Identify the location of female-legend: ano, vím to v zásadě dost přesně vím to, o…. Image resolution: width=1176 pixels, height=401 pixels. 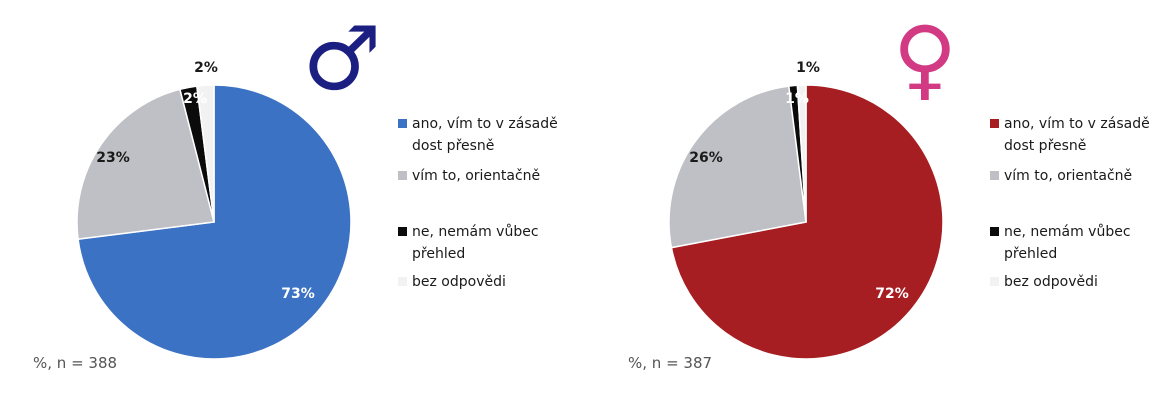
(1070, 203).